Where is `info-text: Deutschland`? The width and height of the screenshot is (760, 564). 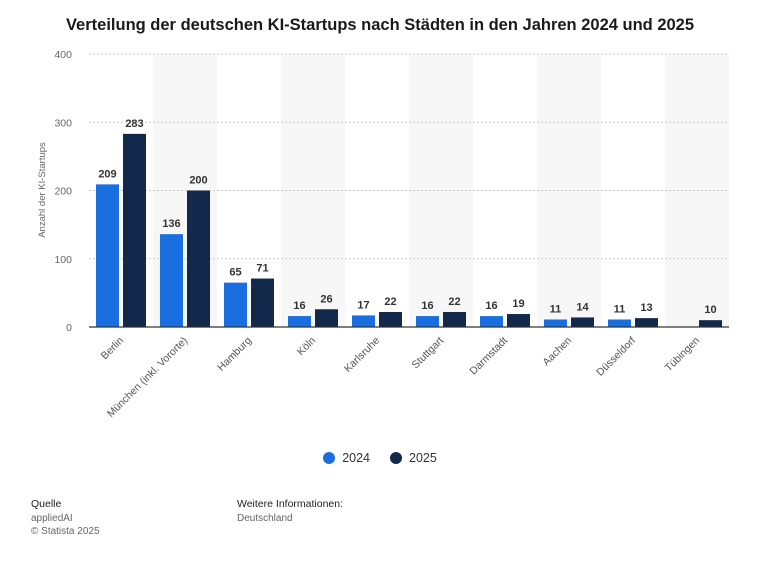
info-text: Deutschland is located at coordinates (265, 518).